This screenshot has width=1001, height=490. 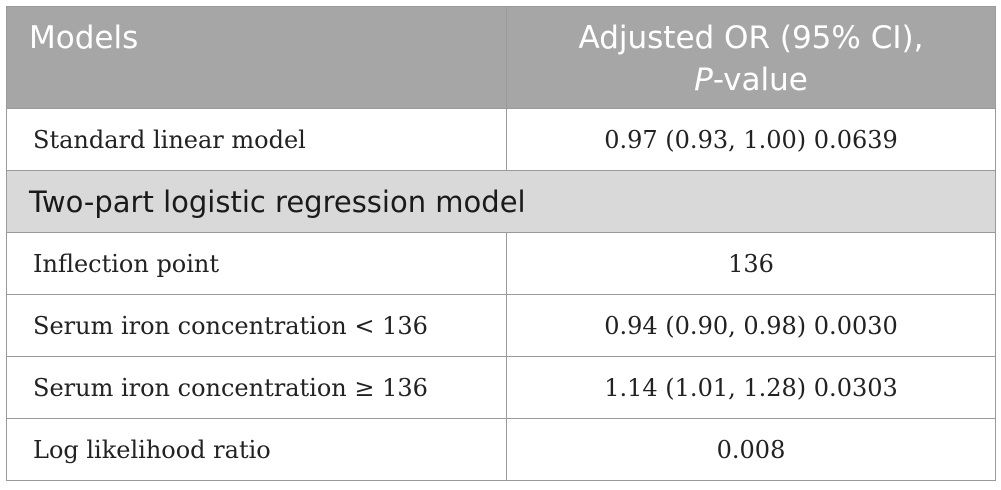 I want to click on header-p-italic: P, so click(x=703, y=80).